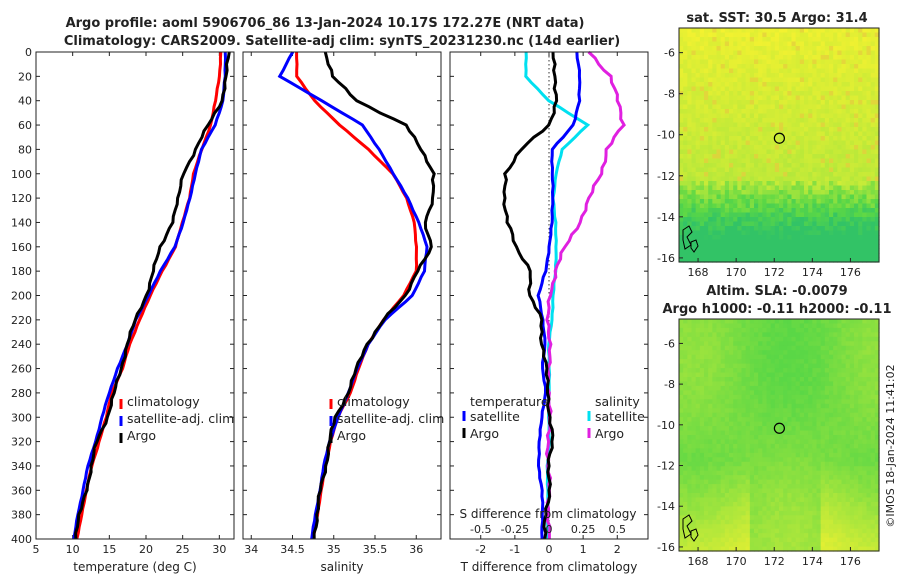 This screenshot has width=900, height=580. Describe the element at coordinates (736, 272) in the screenshot. I see `x-tick-label: 170` at that location.